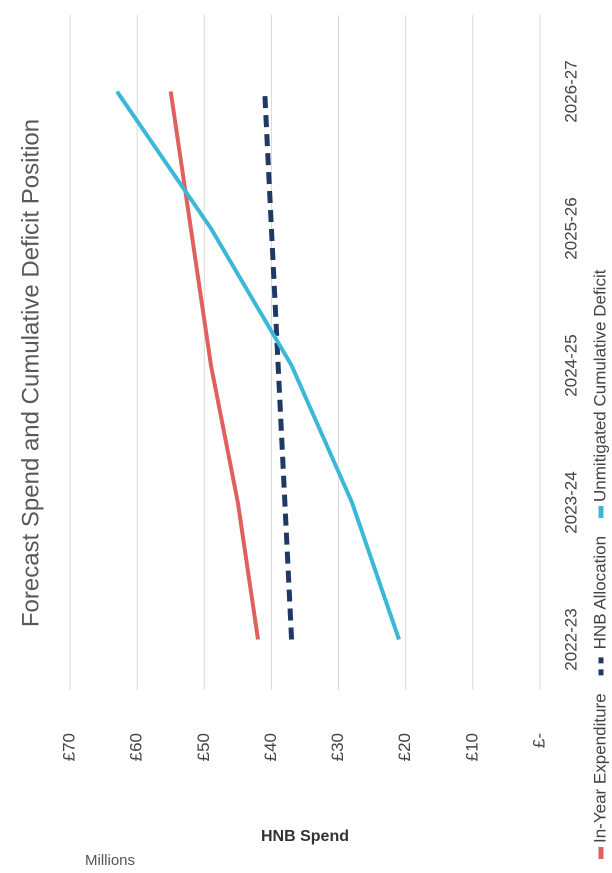 This screenshot has width=612, height=873. Describe the element at coordinates (337, 747) in the screenshot. I see `y-tick-label: £30` at that location.